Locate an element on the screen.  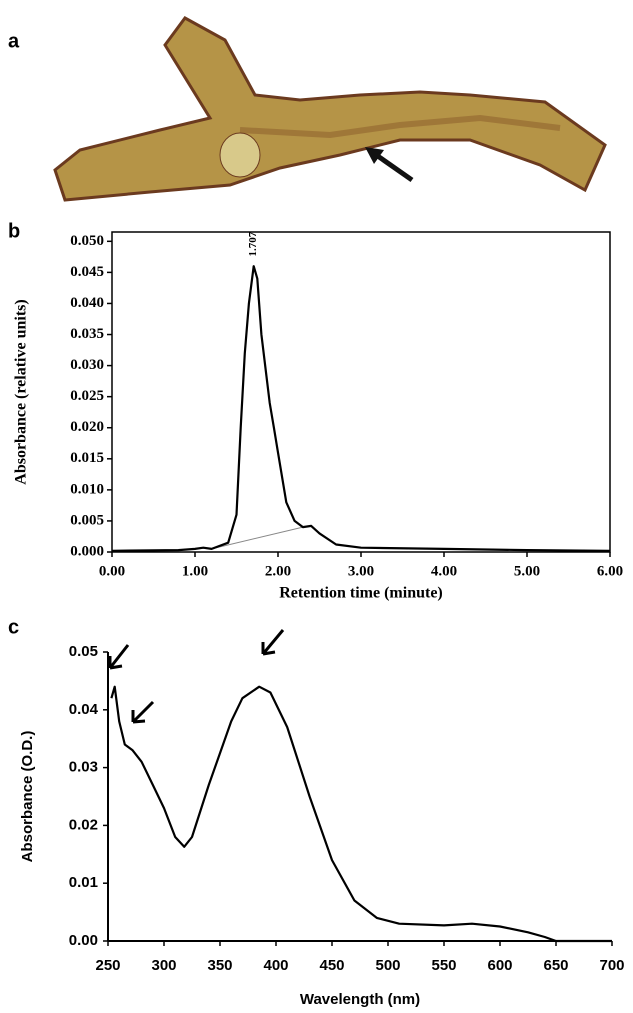
y-tick-label: 0.04 is located at coordinates (84, 709).